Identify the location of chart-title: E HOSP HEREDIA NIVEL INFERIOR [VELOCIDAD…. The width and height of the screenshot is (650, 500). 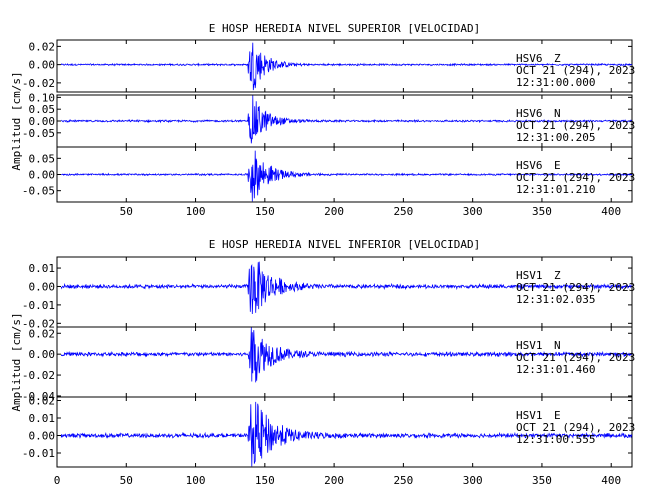
(345, 244).